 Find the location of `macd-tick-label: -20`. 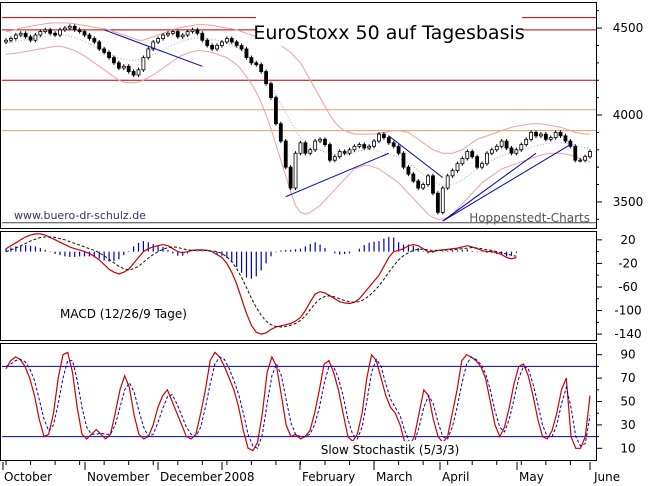

macd-tick-label: -20 is located at coordinates (628, 263).